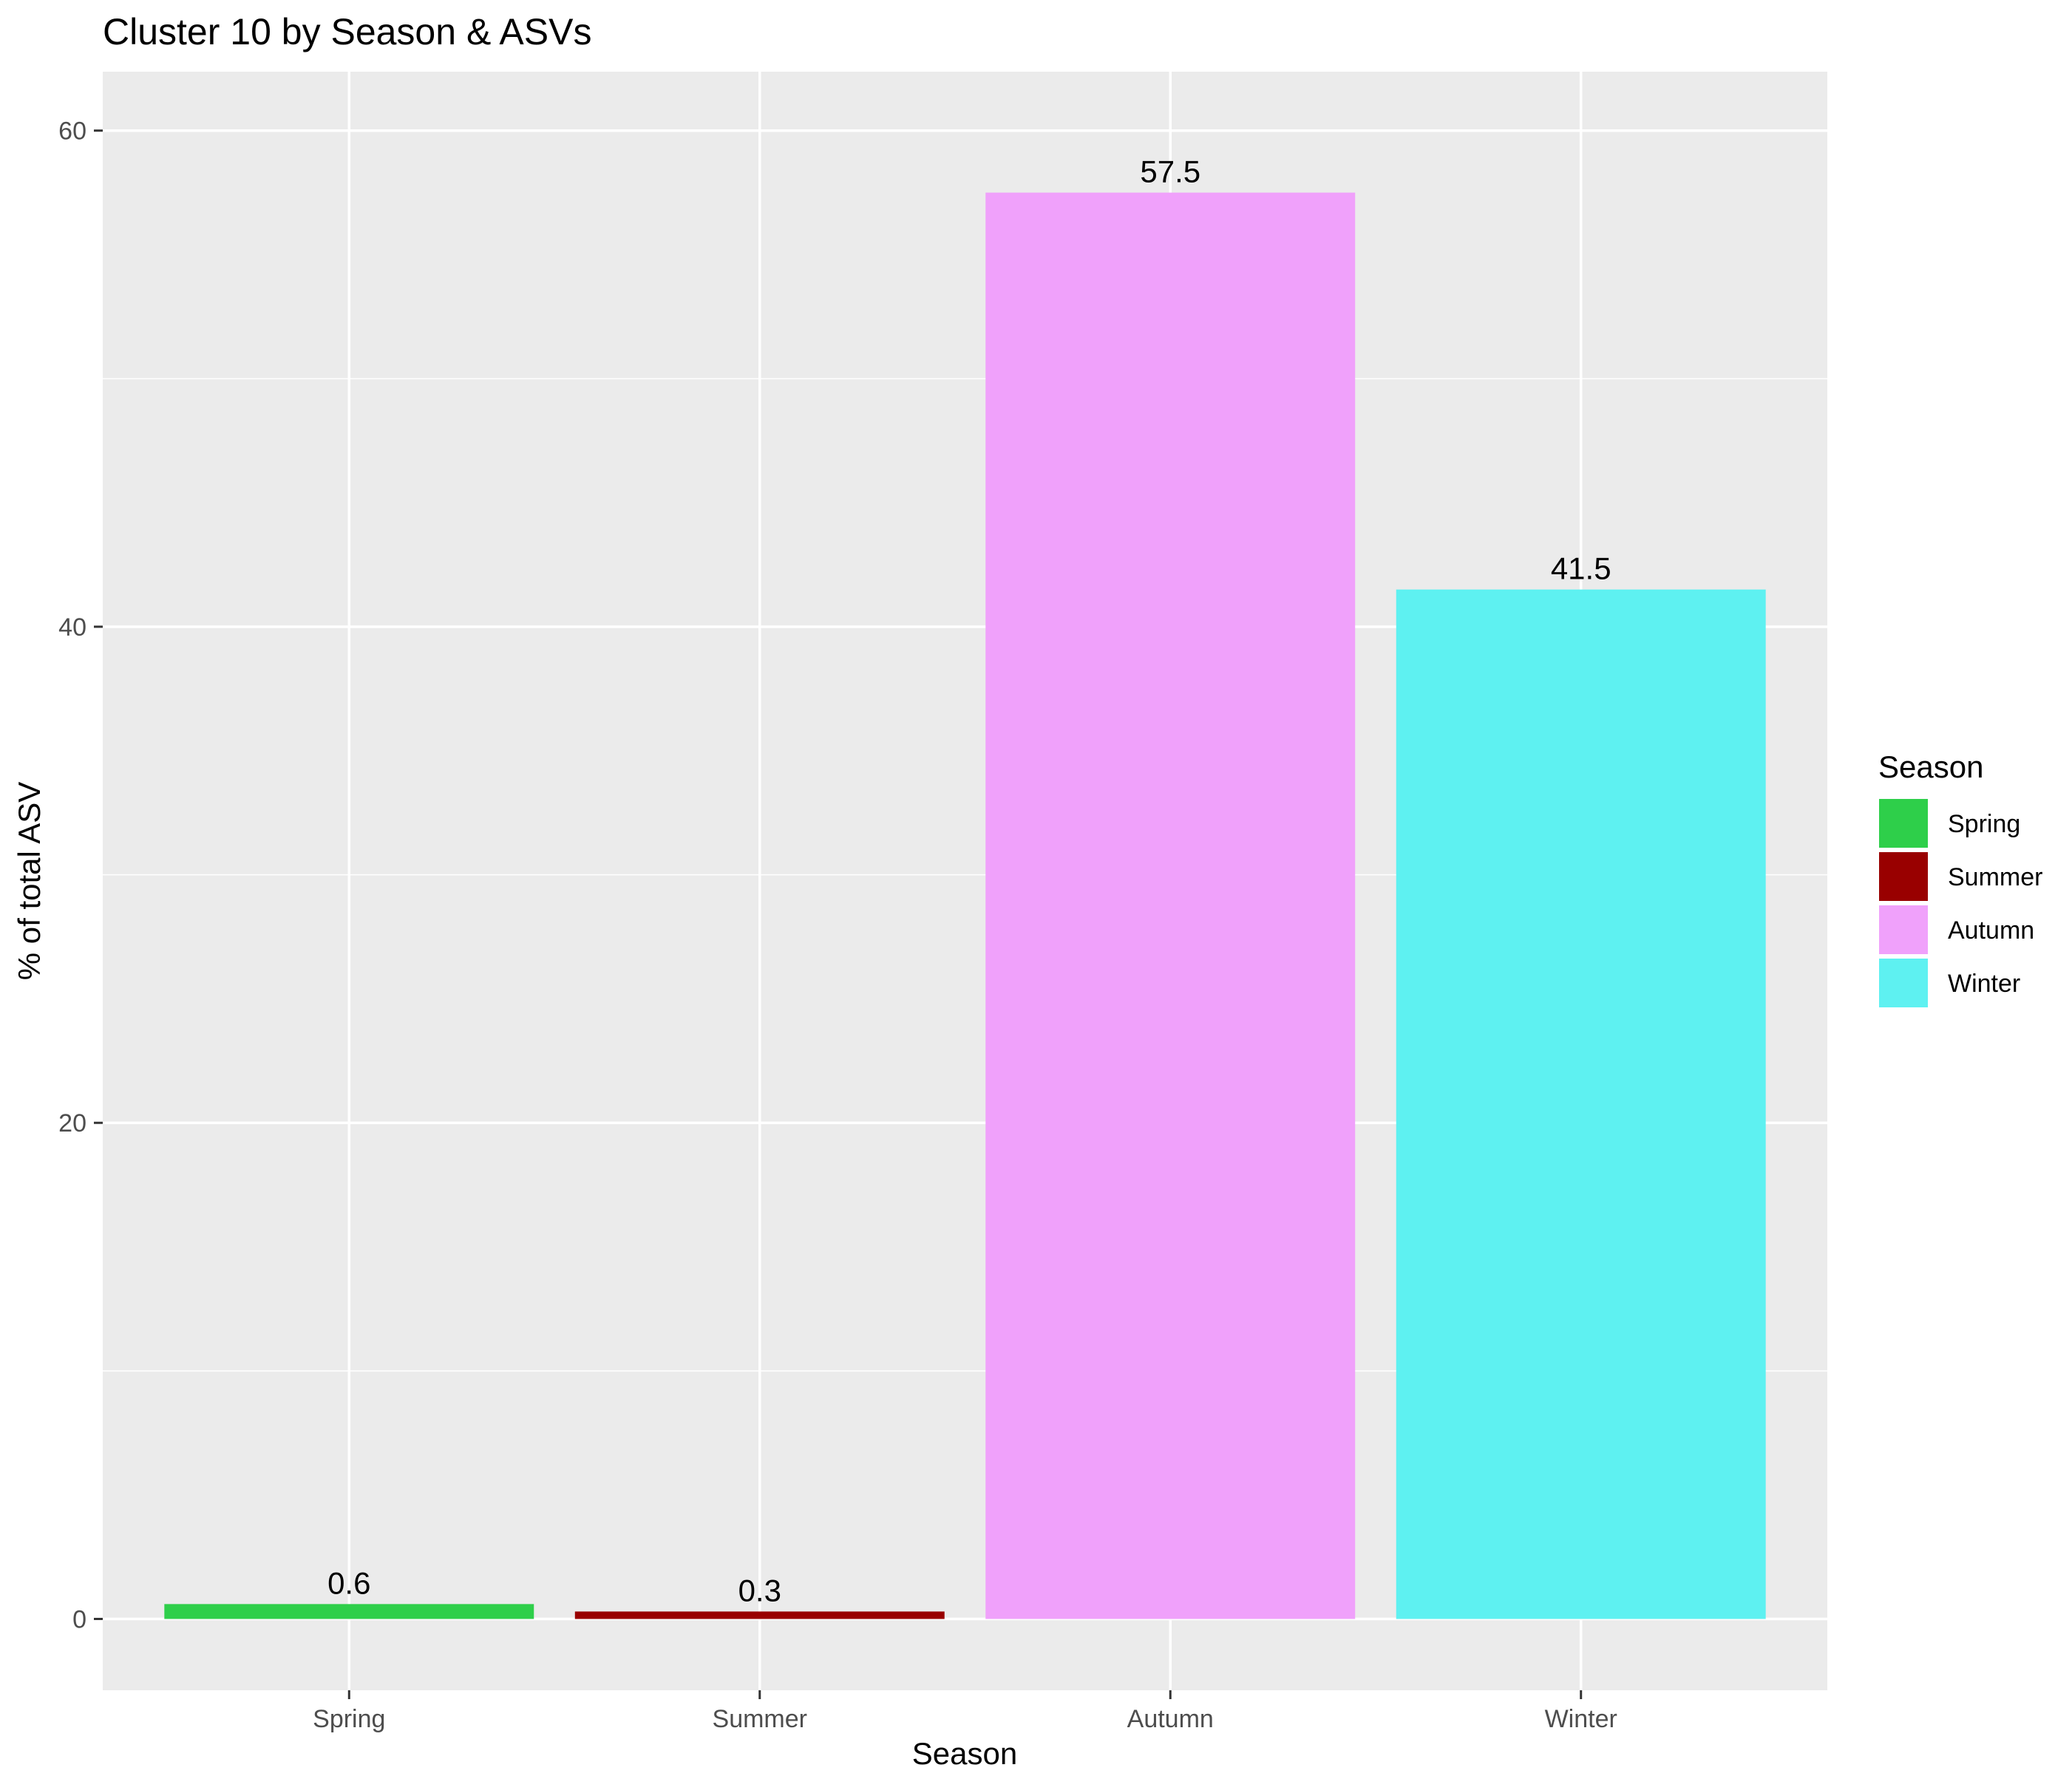  I want to click on x-axis-title: Season, so click(965, 1754).